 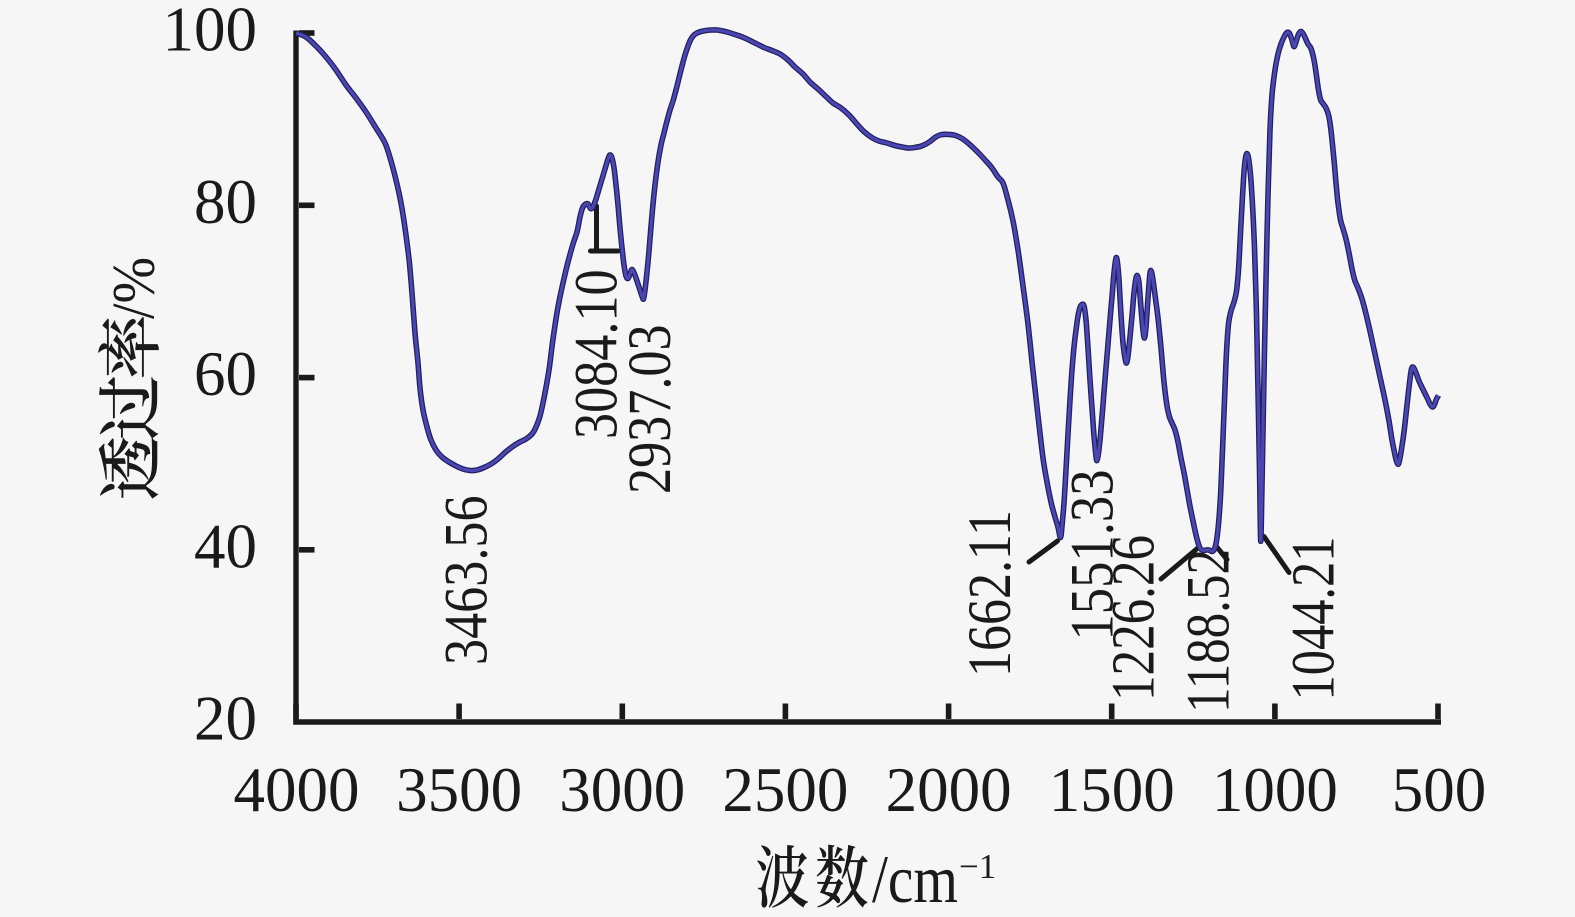 What do you see at coordinates (597, 354) in the screenshot?
I see `svg-text: 3084.10` at bounding box center [597, 354].